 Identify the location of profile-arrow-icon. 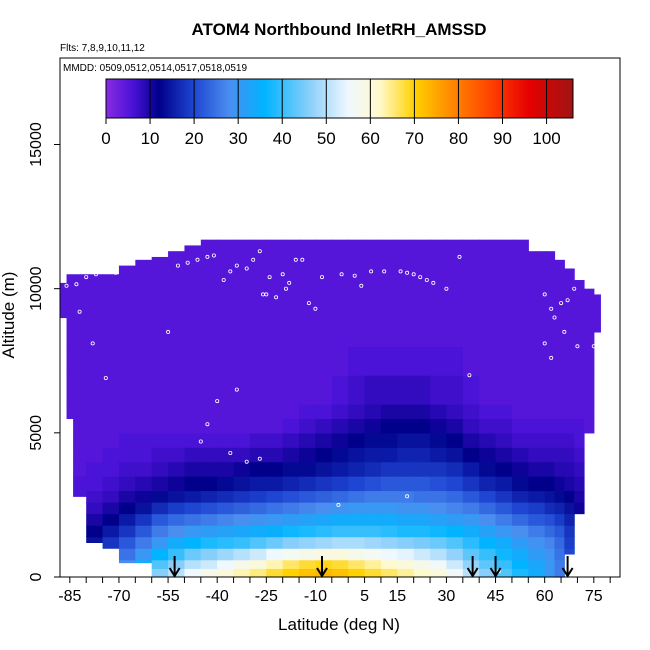
(495, 567).